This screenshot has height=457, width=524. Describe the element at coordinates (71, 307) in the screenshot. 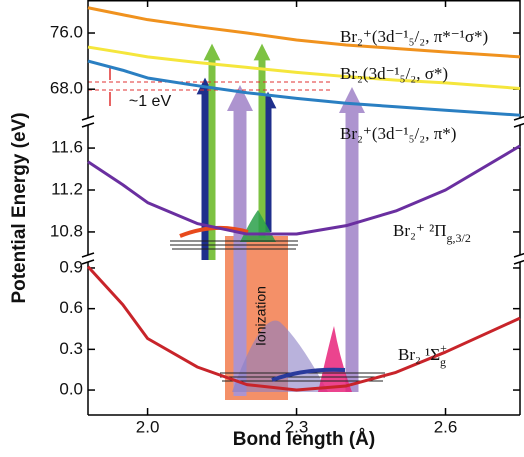

I see `y-tick-label: 0.6` at that location.